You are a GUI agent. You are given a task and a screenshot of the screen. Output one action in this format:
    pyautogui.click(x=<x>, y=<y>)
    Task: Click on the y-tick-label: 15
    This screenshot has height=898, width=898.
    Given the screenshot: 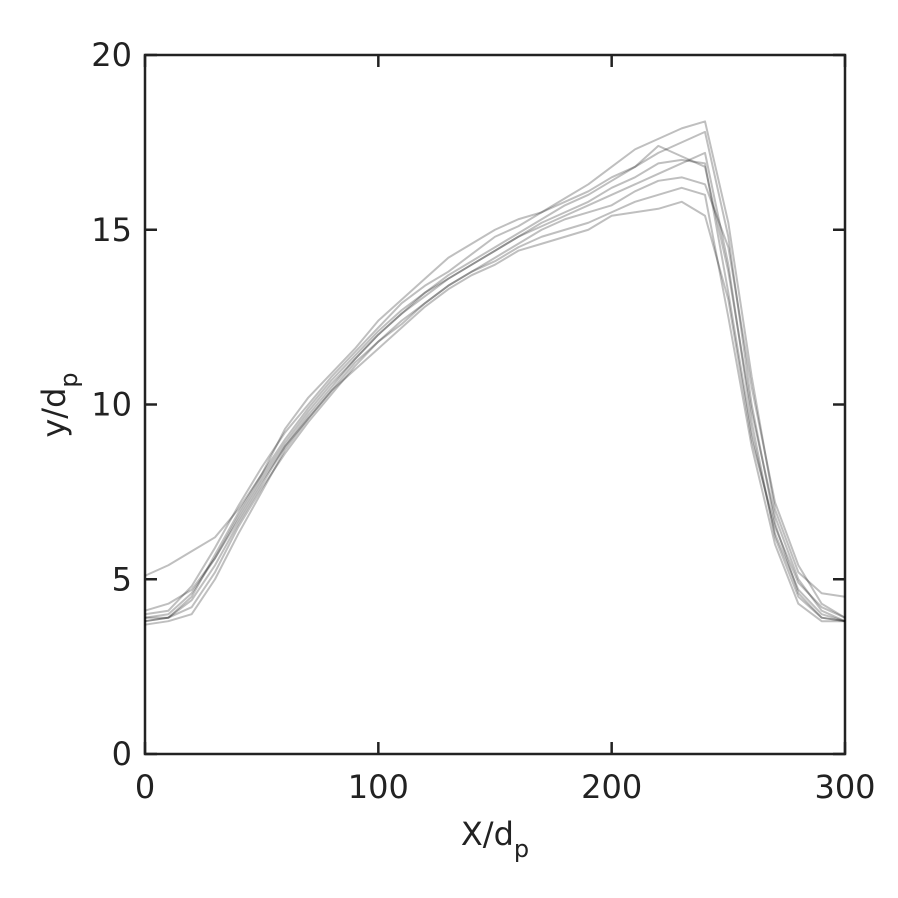 What is the action you would take?
    pyautogui.click(x=111, y=230)
    